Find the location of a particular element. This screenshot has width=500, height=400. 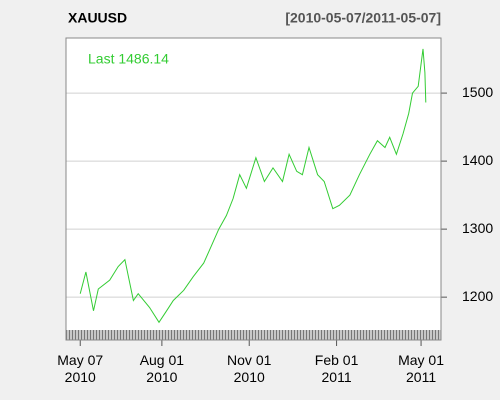

chart-title: XAUUSD is located at coordinates (97, 18).